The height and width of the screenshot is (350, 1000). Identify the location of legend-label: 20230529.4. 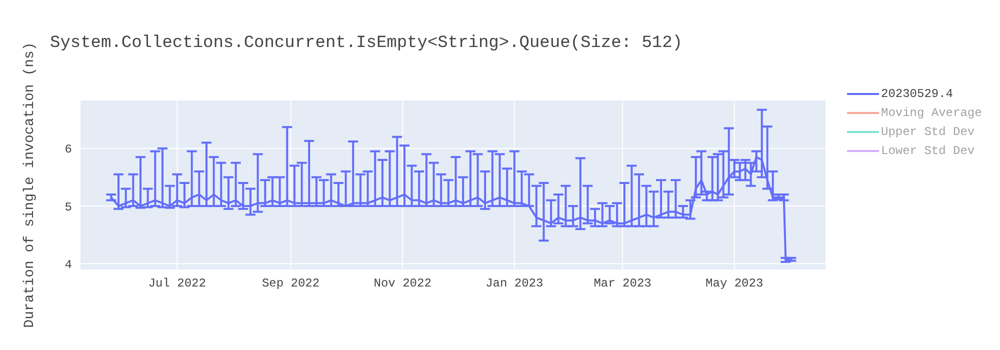
(917, 93).